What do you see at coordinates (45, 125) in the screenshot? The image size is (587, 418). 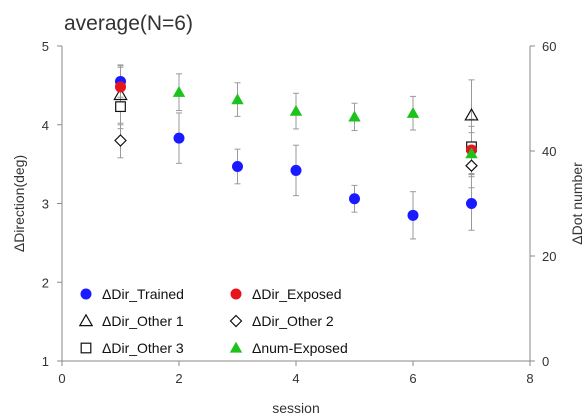 I see `y-tick-label: 4` at bounding box center [45, 125].